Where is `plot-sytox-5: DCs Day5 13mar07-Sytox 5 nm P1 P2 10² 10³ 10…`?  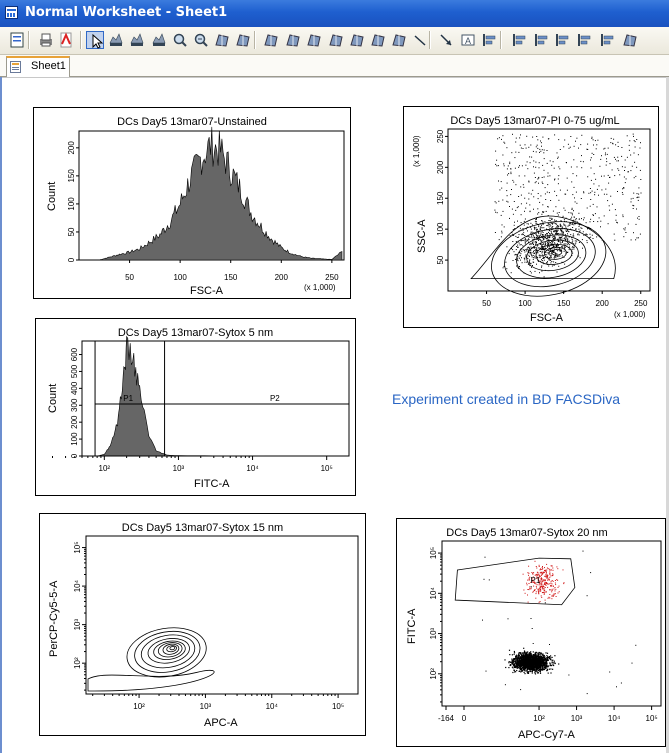 plot-sytox-5: DCs Day5 13mar07-Sytox 5 nm P1 P2 10² 10³ 10… is located at coordinates (195, 407).